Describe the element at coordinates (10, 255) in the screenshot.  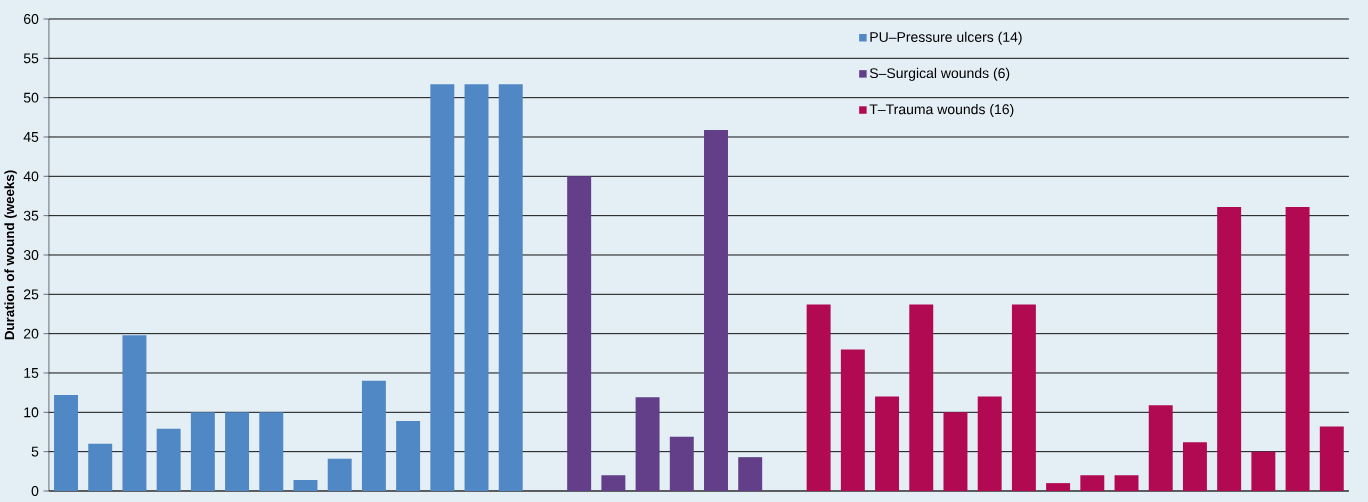
I see `y-axis-title: Duration of wound (weeks)` at that location.